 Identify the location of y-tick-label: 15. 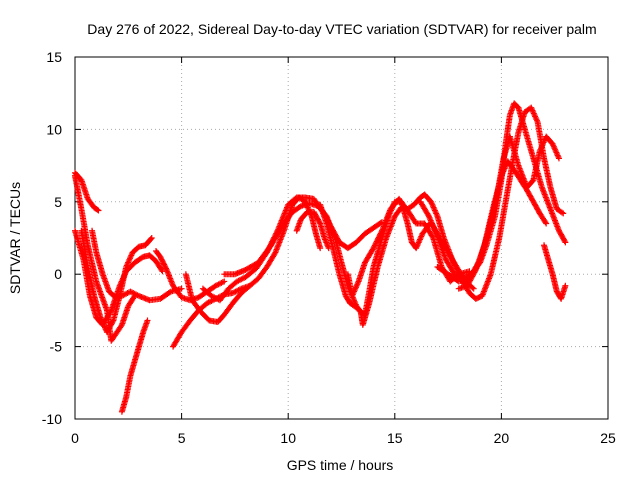
(54, 57).